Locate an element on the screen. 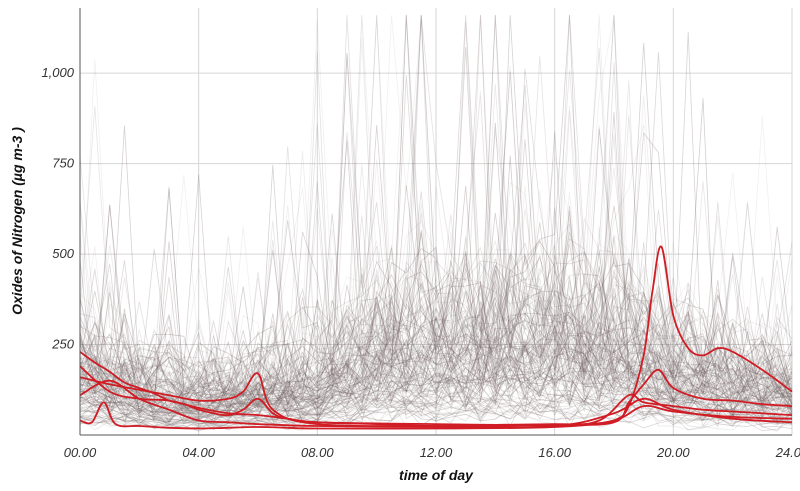 The width and height of the screenshot is (800, 491). x-tick-labels: 00.00 04.00 08.00 12.00 16.00 20.00 24.00 is located at coordinates (432, 452).